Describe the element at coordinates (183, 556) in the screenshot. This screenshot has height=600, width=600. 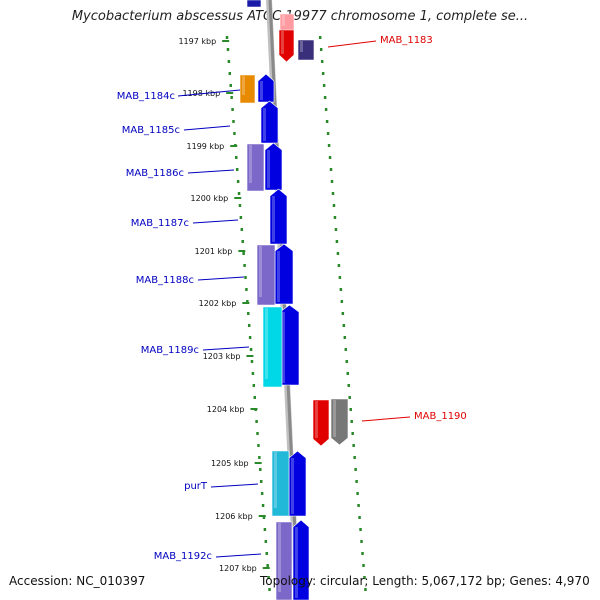
I see `gene-label: MAB_1192c` at that location.